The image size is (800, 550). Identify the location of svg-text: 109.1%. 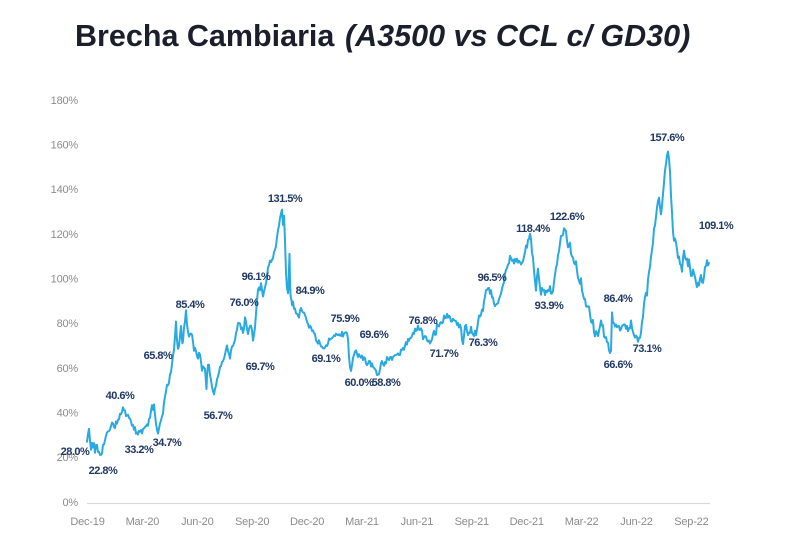
(716, 226).